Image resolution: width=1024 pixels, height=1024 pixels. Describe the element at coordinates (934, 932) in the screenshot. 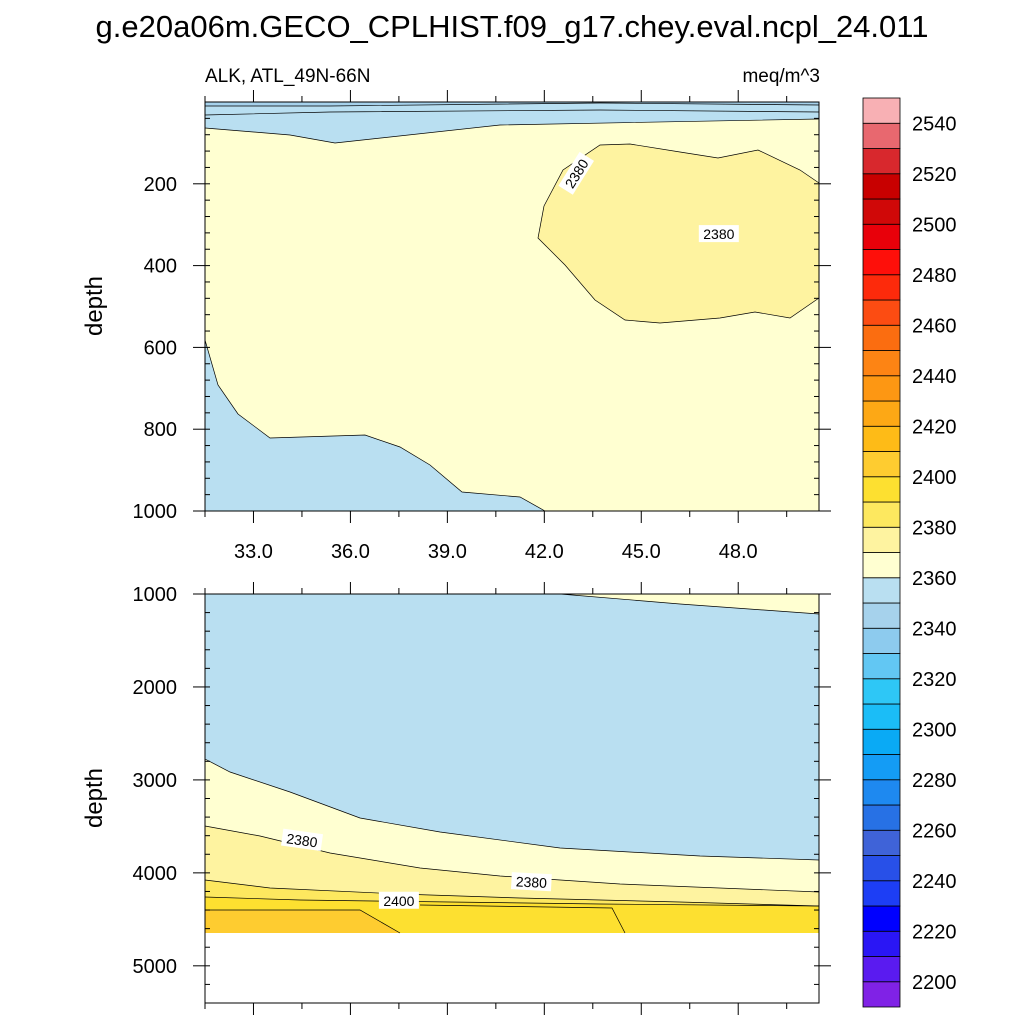

I see `colorbar-label: 2220` at that location.